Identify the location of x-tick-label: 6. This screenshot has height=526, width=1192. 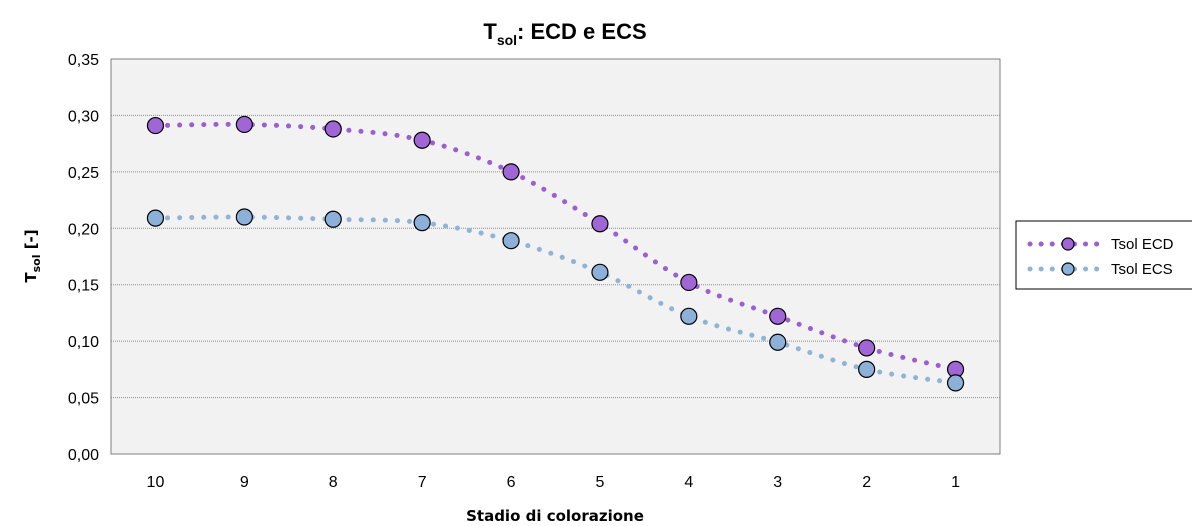
(511, 482).